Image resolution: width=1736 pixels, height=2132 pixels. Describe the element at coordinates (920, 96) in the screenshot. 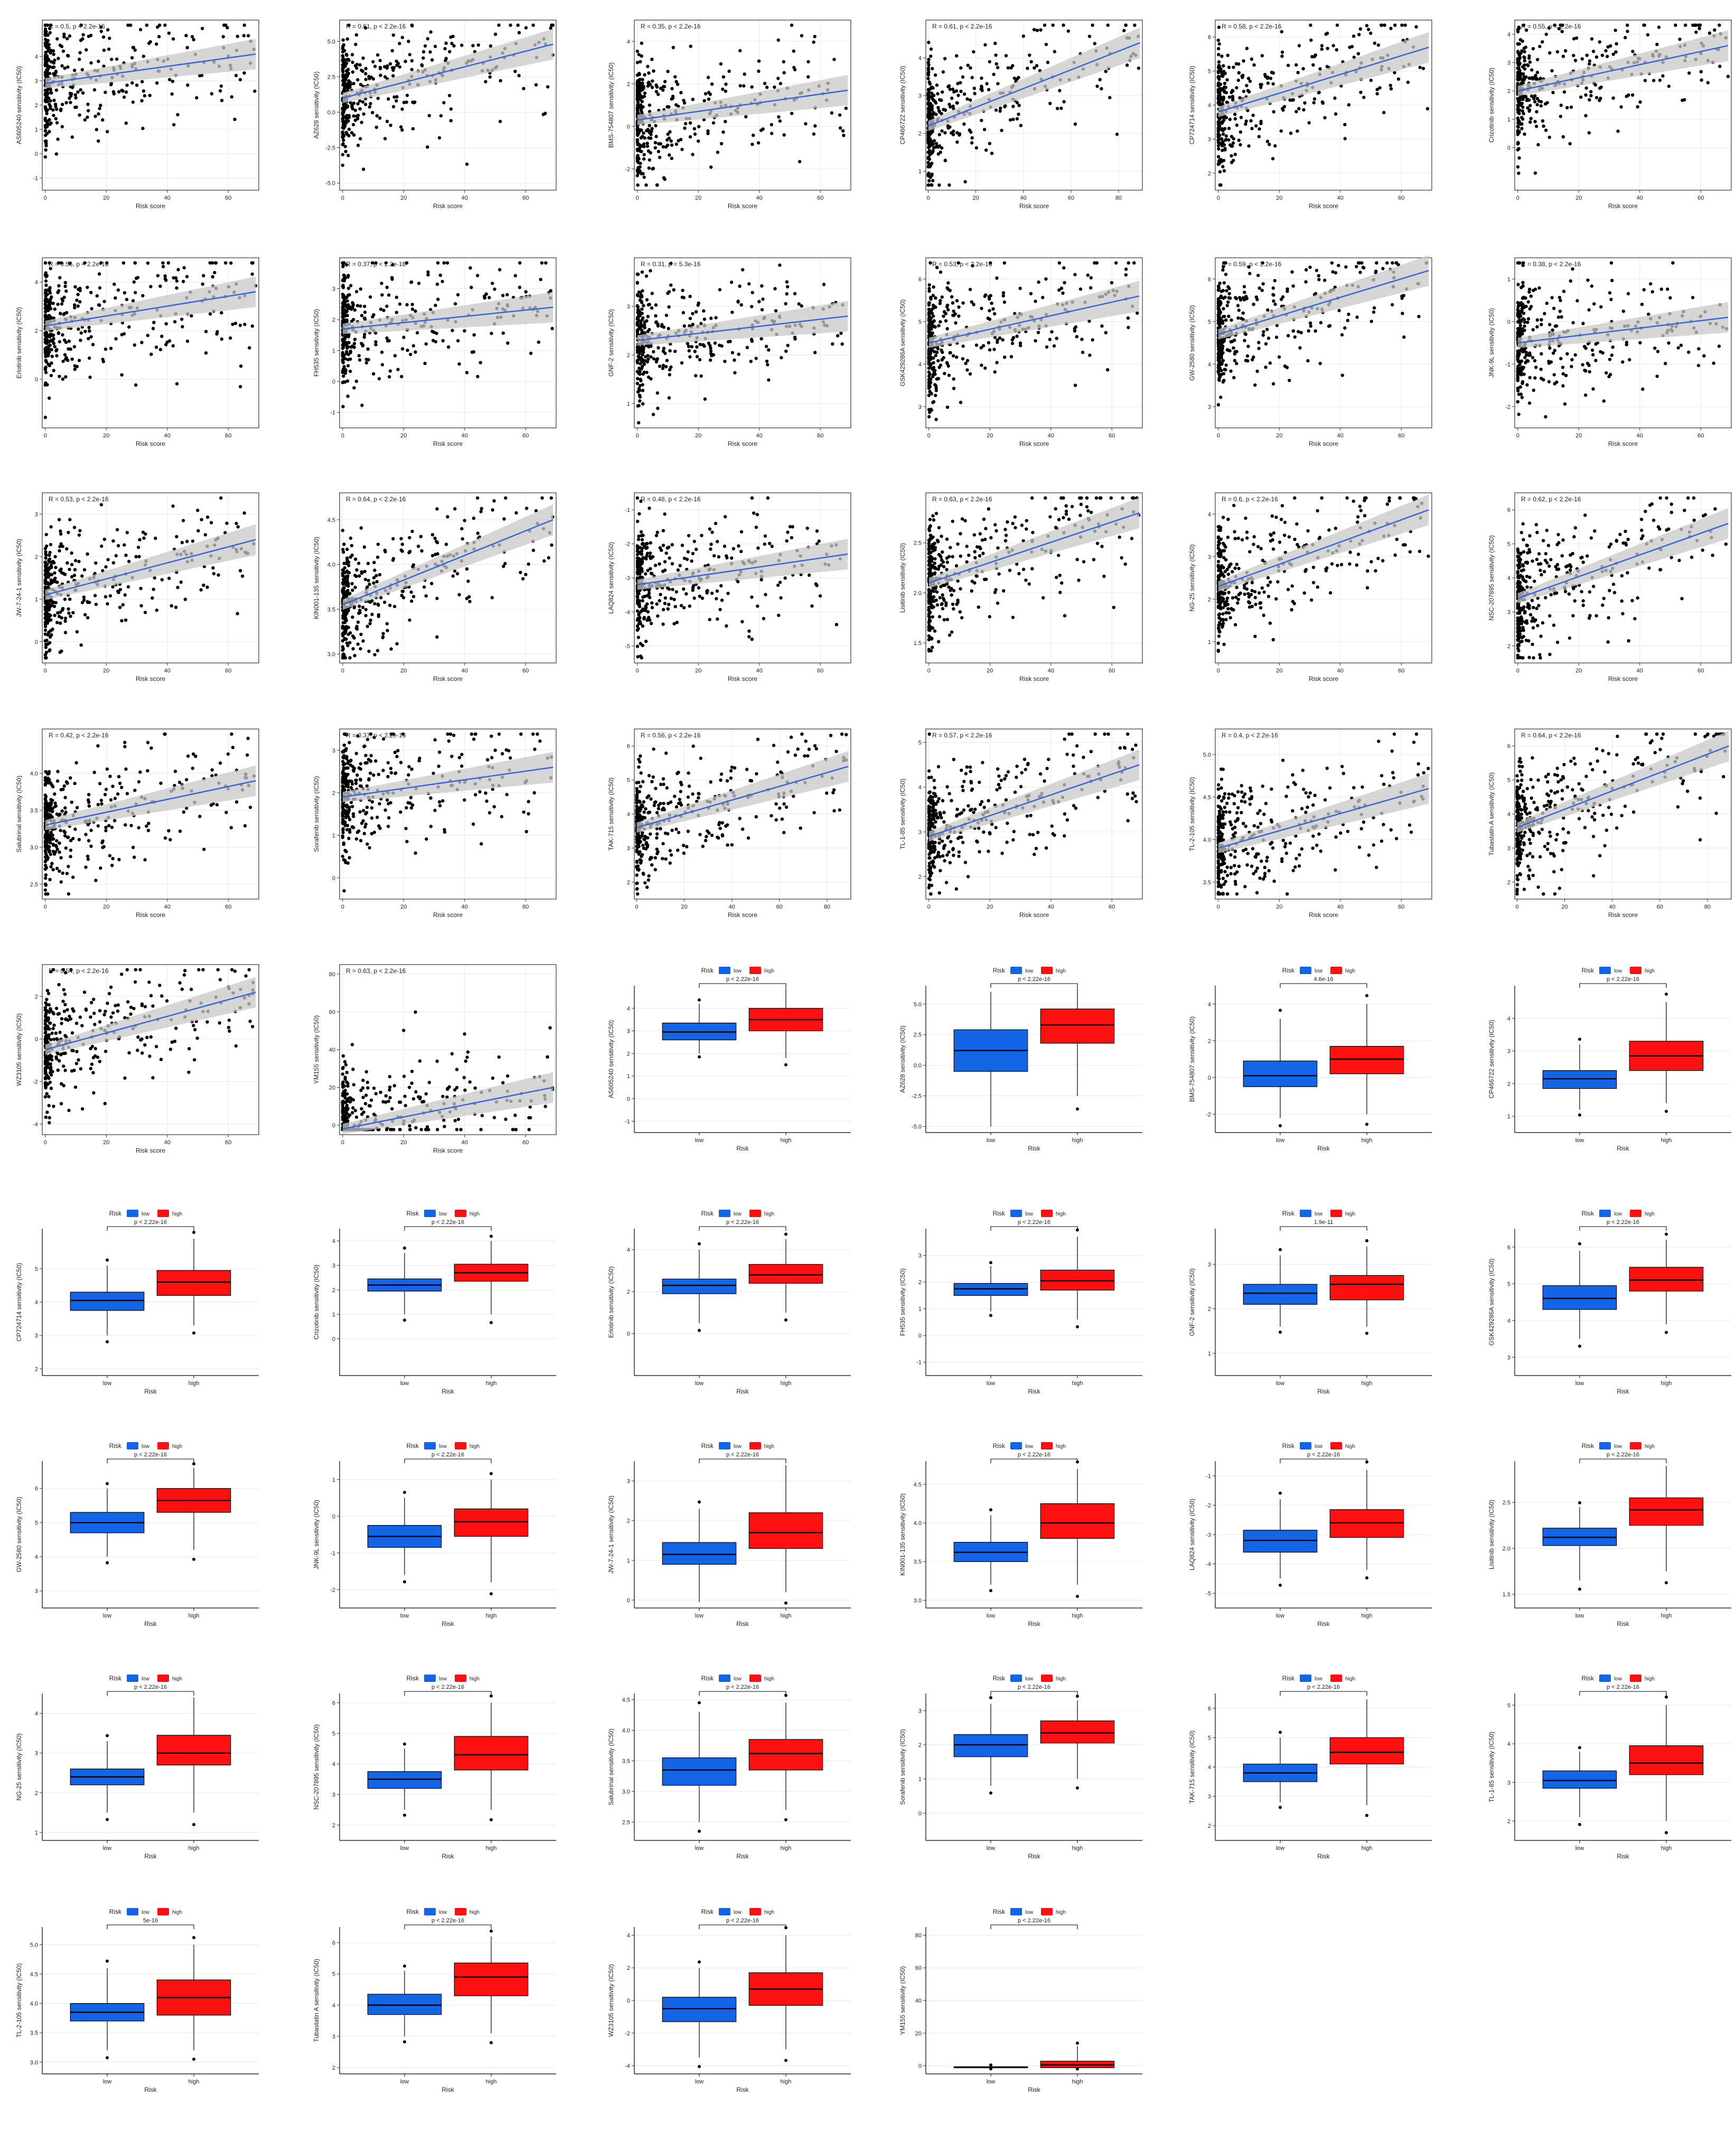

I see `y-tick-label: 3` at that location.